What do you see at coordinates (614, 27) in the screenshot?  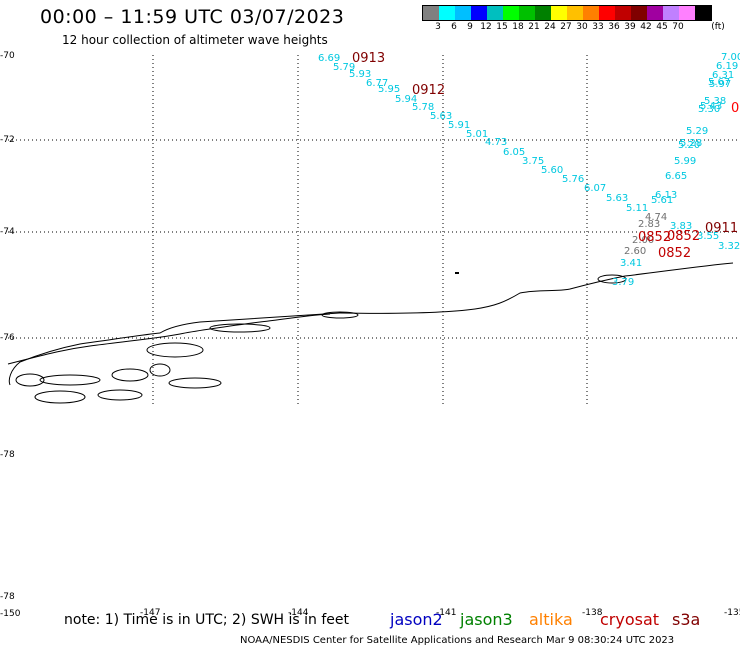 I see `color-scale-label: 36` at bounding box center [614, 27].